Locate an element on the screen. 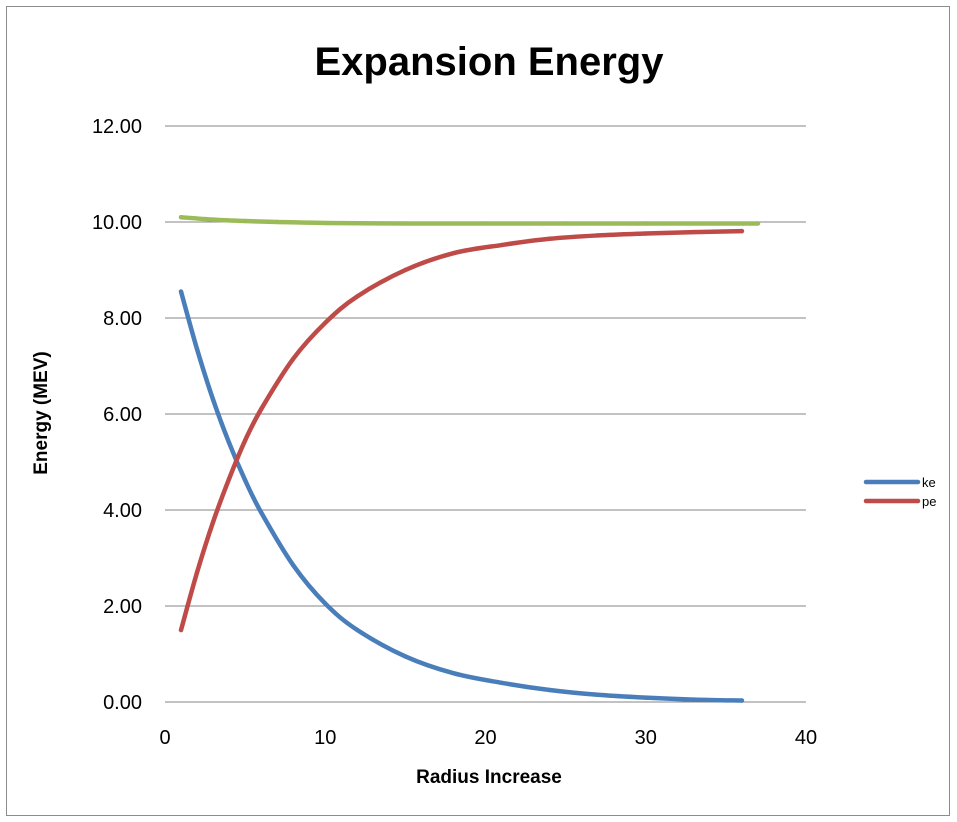 The height and width of the screenshot is (822, 957). y-tick-label: 12.00 is located at coordinates (117, 127).